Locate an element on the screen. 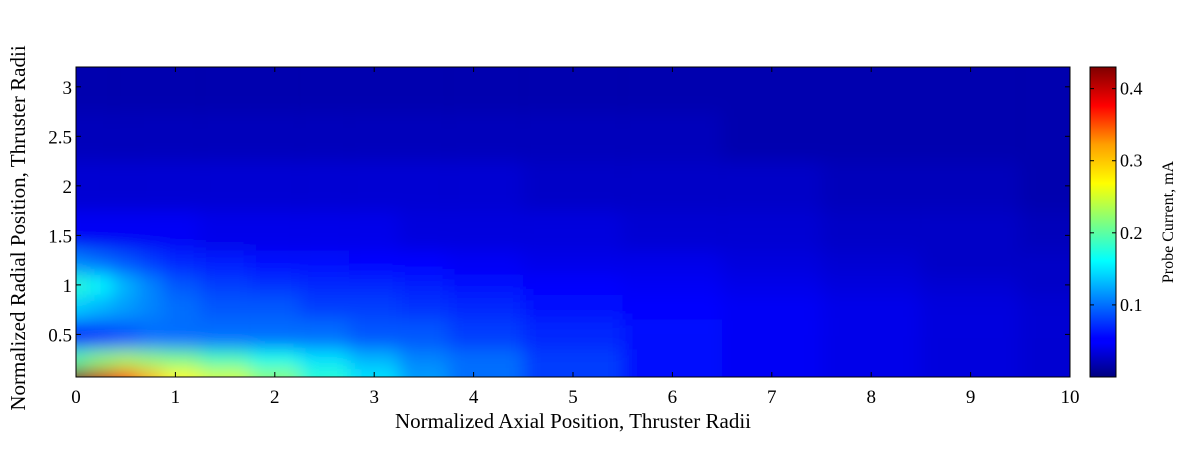 This screenshot has height=453, width=1189. colorbar-label: Probe Current, mA is located at coordinates (1168, 221).